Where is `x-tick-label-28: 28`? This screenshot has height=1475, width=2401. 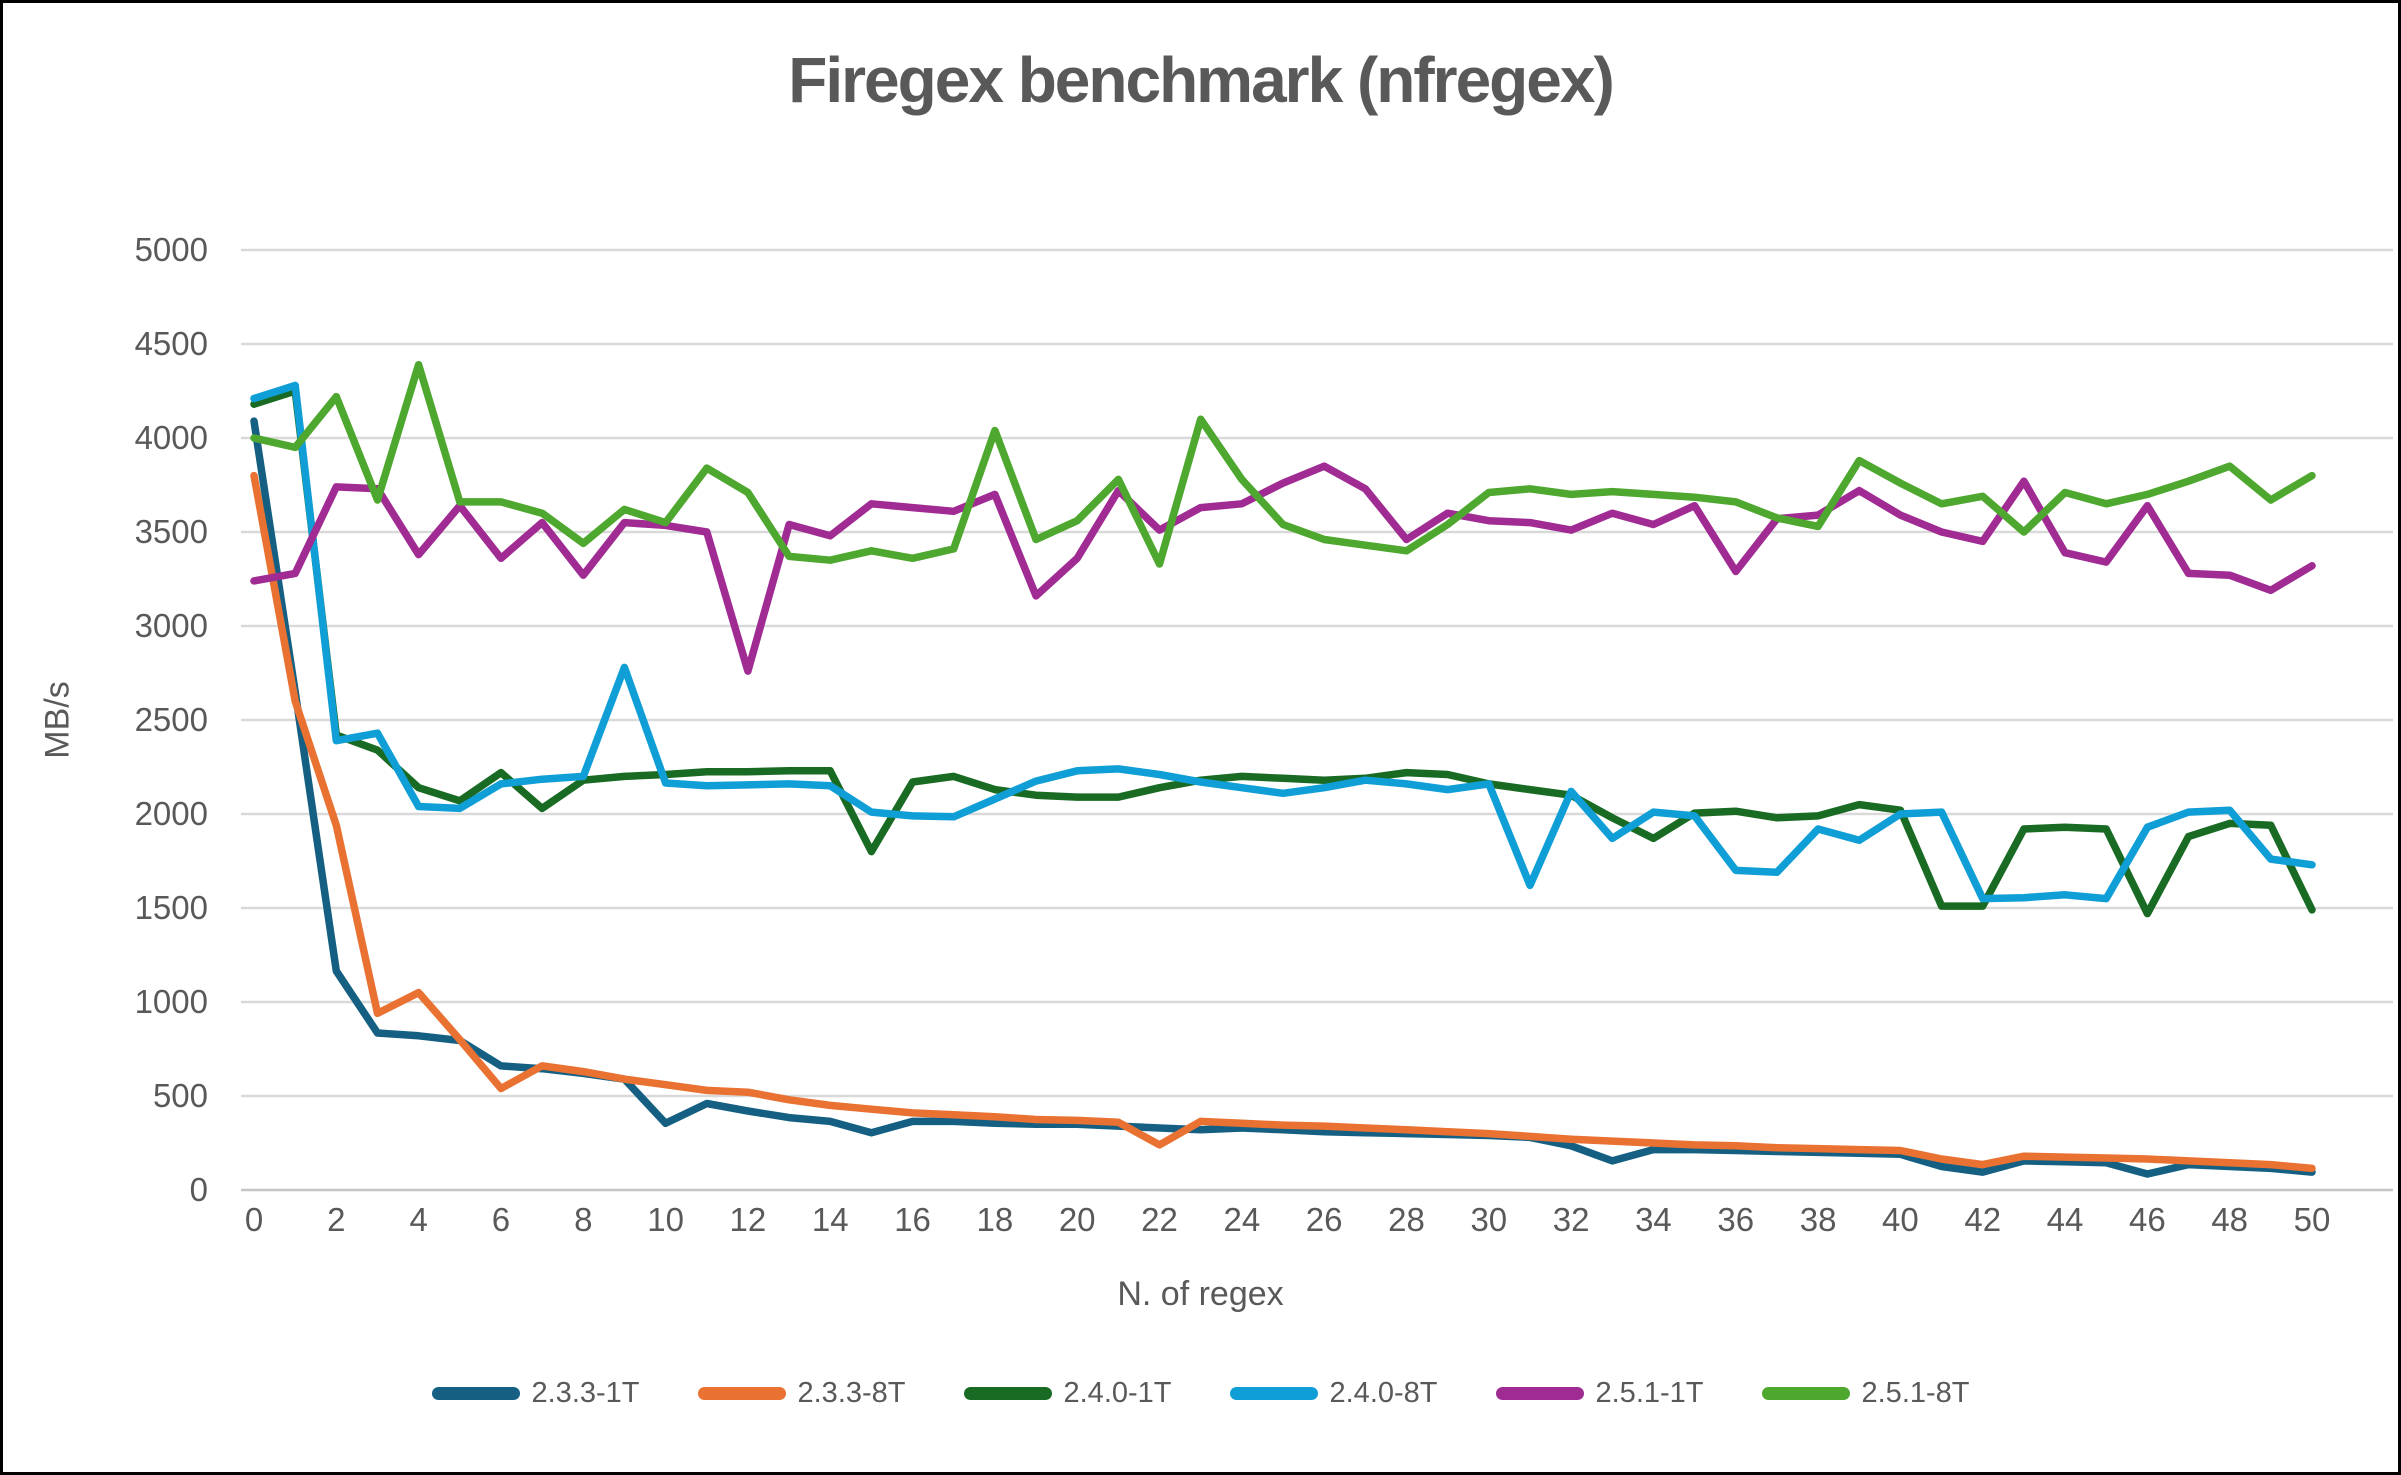
x-tick-label-28: 28 is located at coordinates (1406, 1219).